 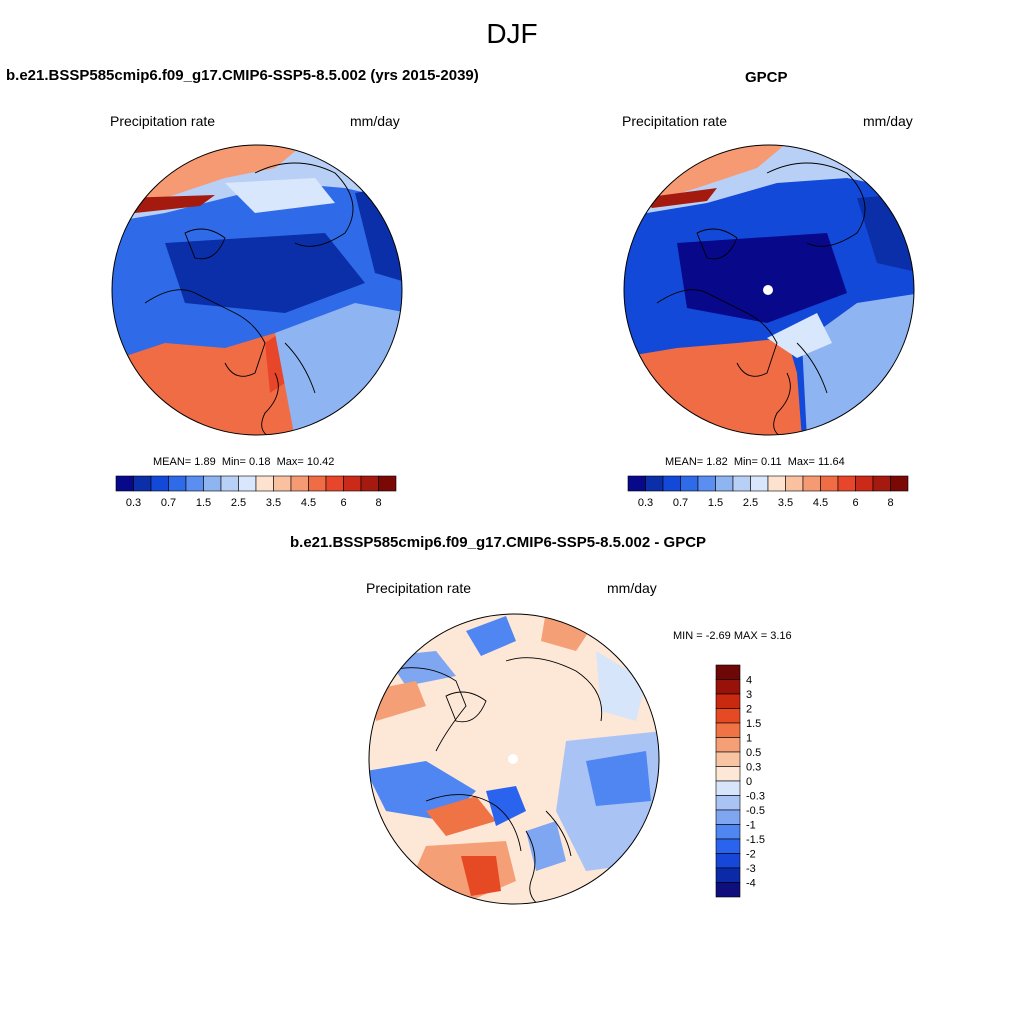 What do you see at coordinates (133, 503) in the screenshot?
I see `model-colorbar-tick: 0.3` at bounding box center [133, 503].